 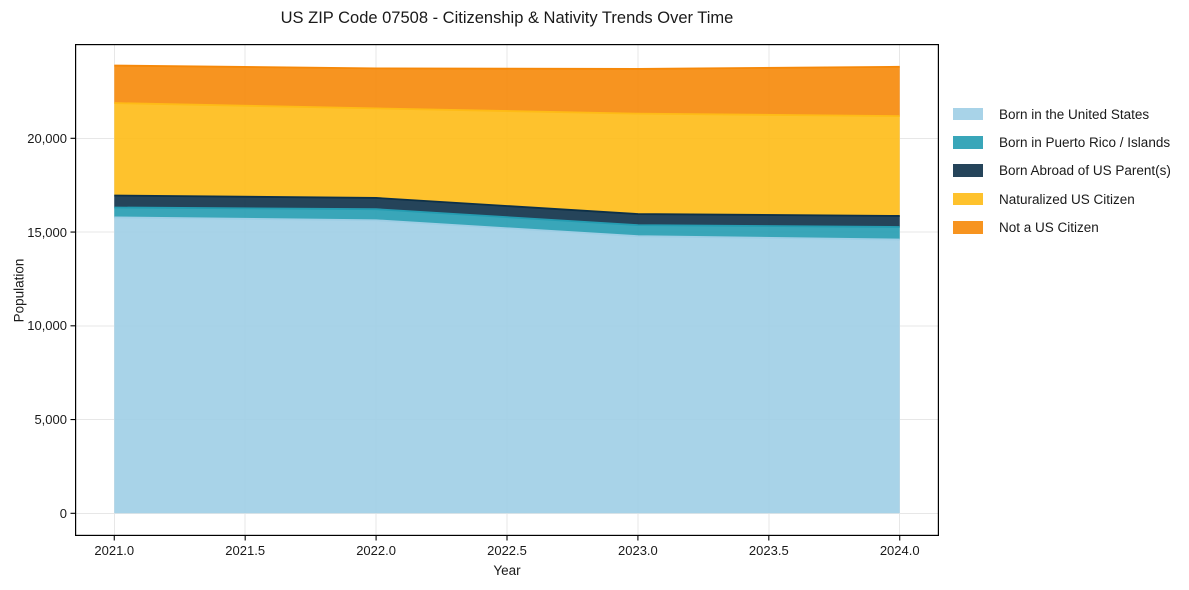 I want to click on legend-label: Born Abroad of US Parent(s), so click(x=1085, y=171).